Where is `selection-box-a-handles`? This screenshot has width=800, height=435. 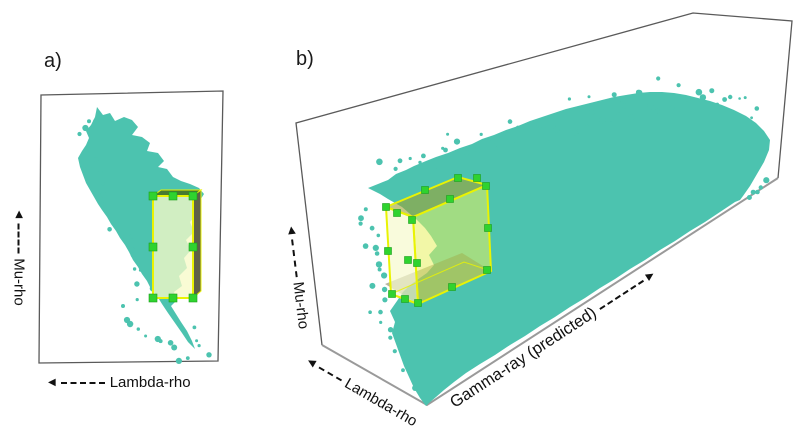
selection-box-a-handles is located at coordinates (173, 247).